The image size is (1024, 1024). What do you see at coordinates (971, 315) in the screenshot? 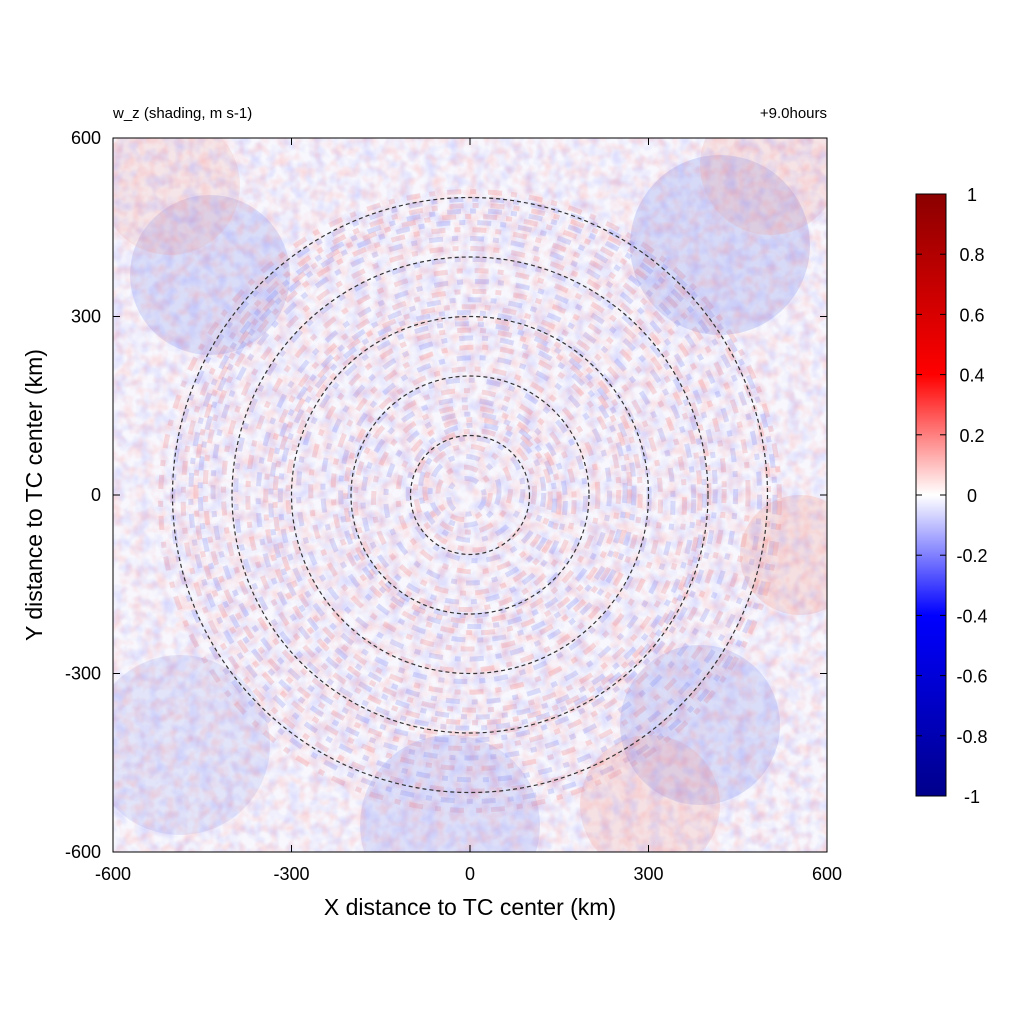
I see `colorbar-tick-label: 0.6` at bounding box center [971, 315].